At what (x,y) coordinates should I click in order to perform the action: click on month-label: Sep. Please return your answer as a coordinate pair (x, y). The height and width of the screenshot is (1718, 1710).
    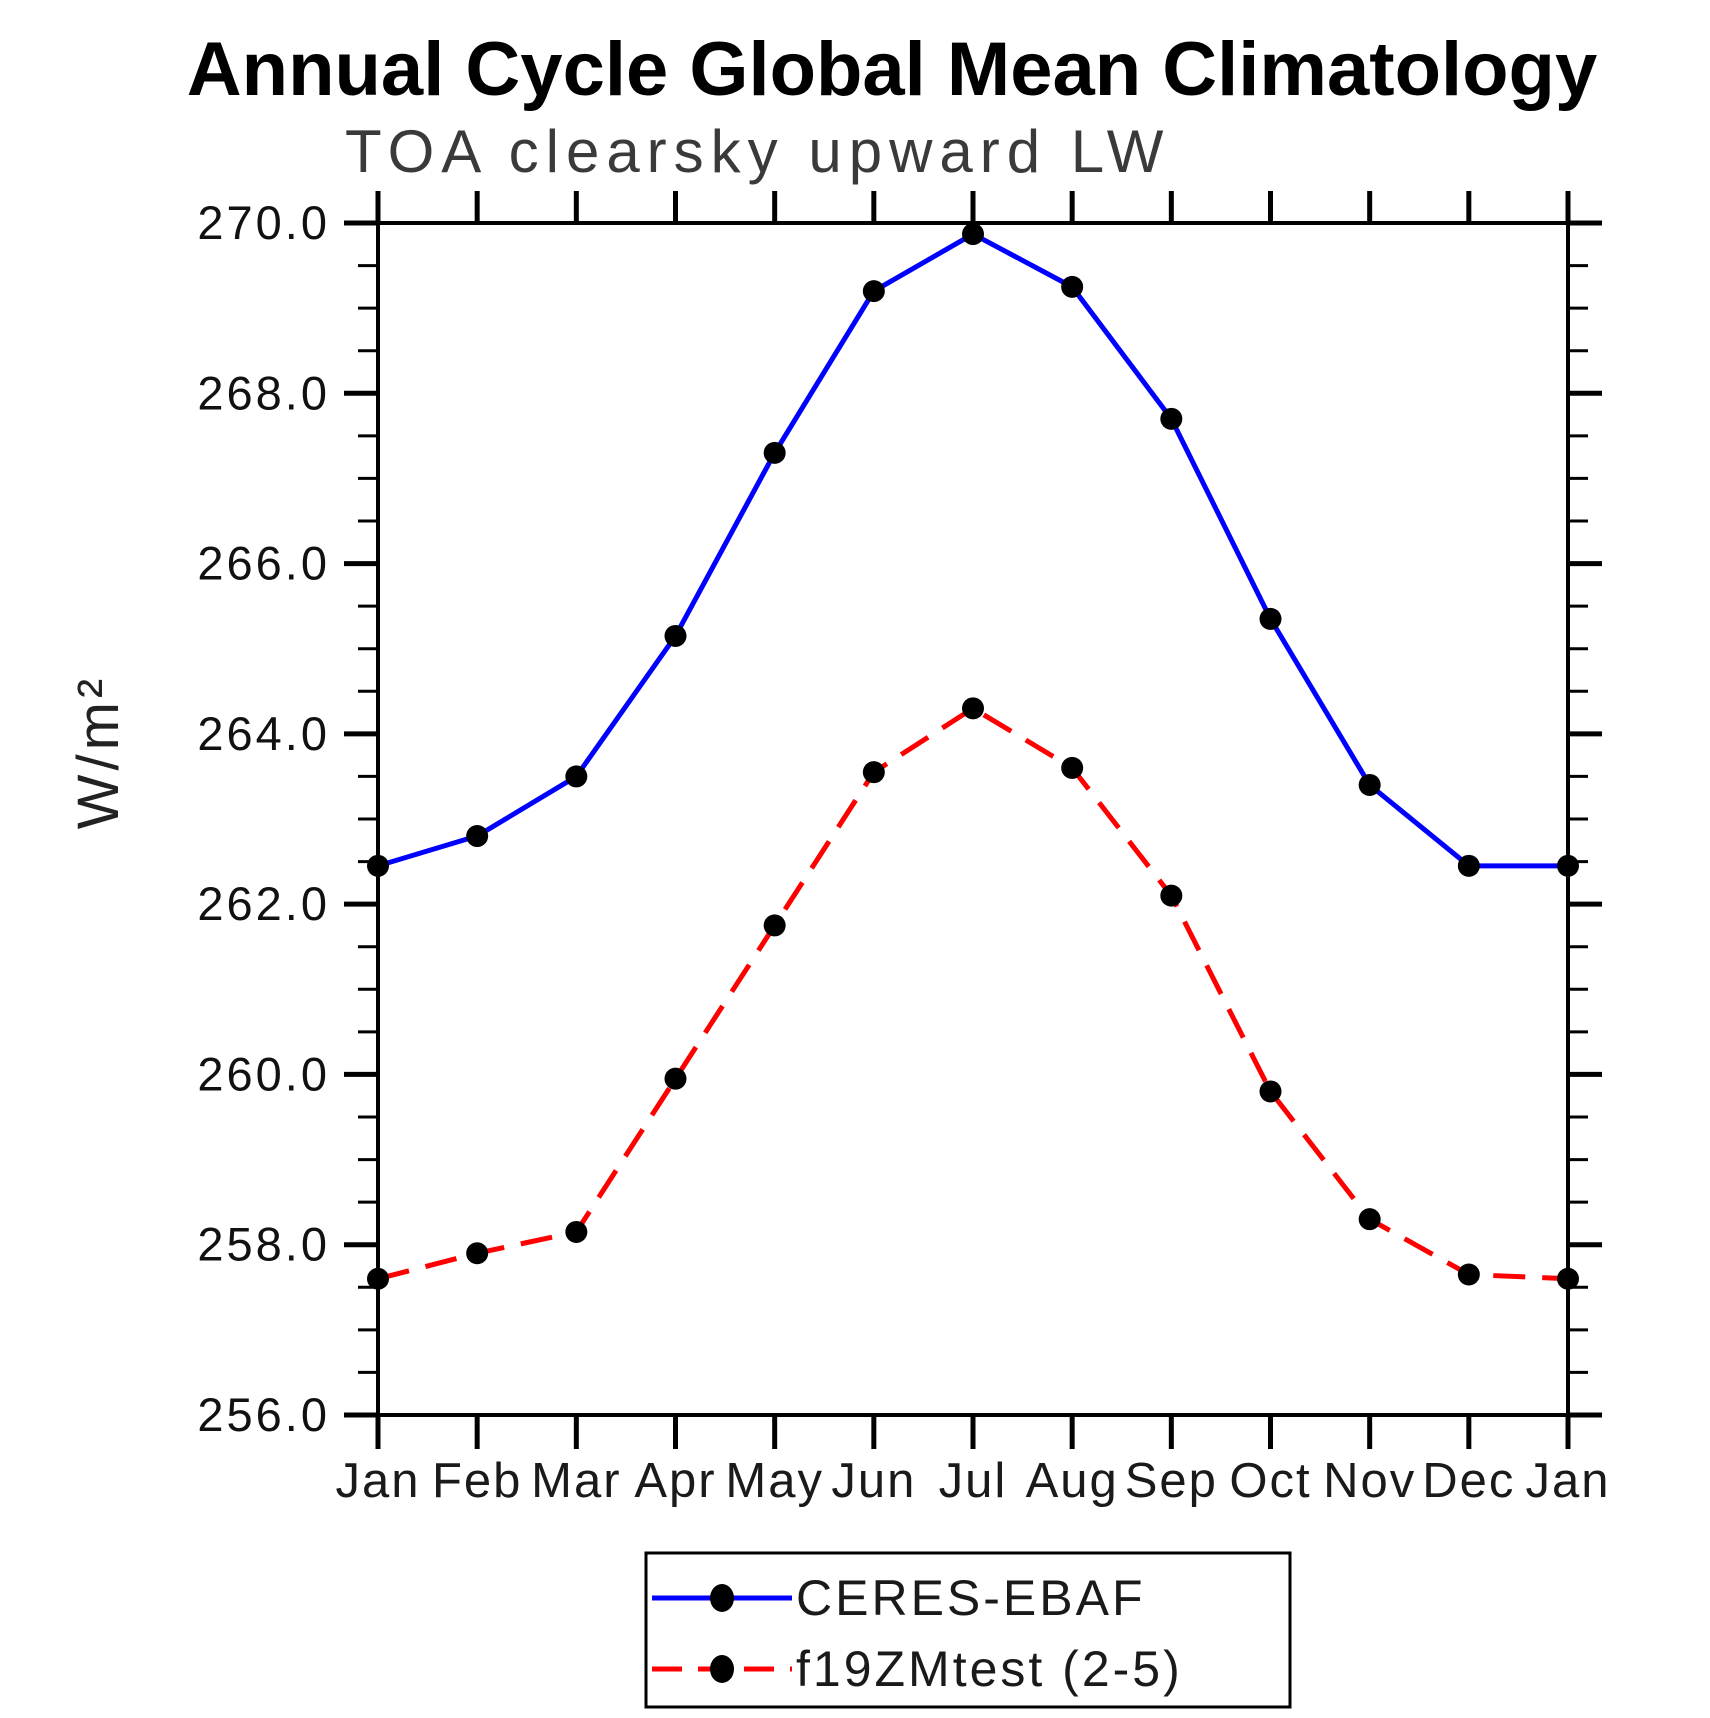
    Looking at the image, I should click on (1171, 1481).